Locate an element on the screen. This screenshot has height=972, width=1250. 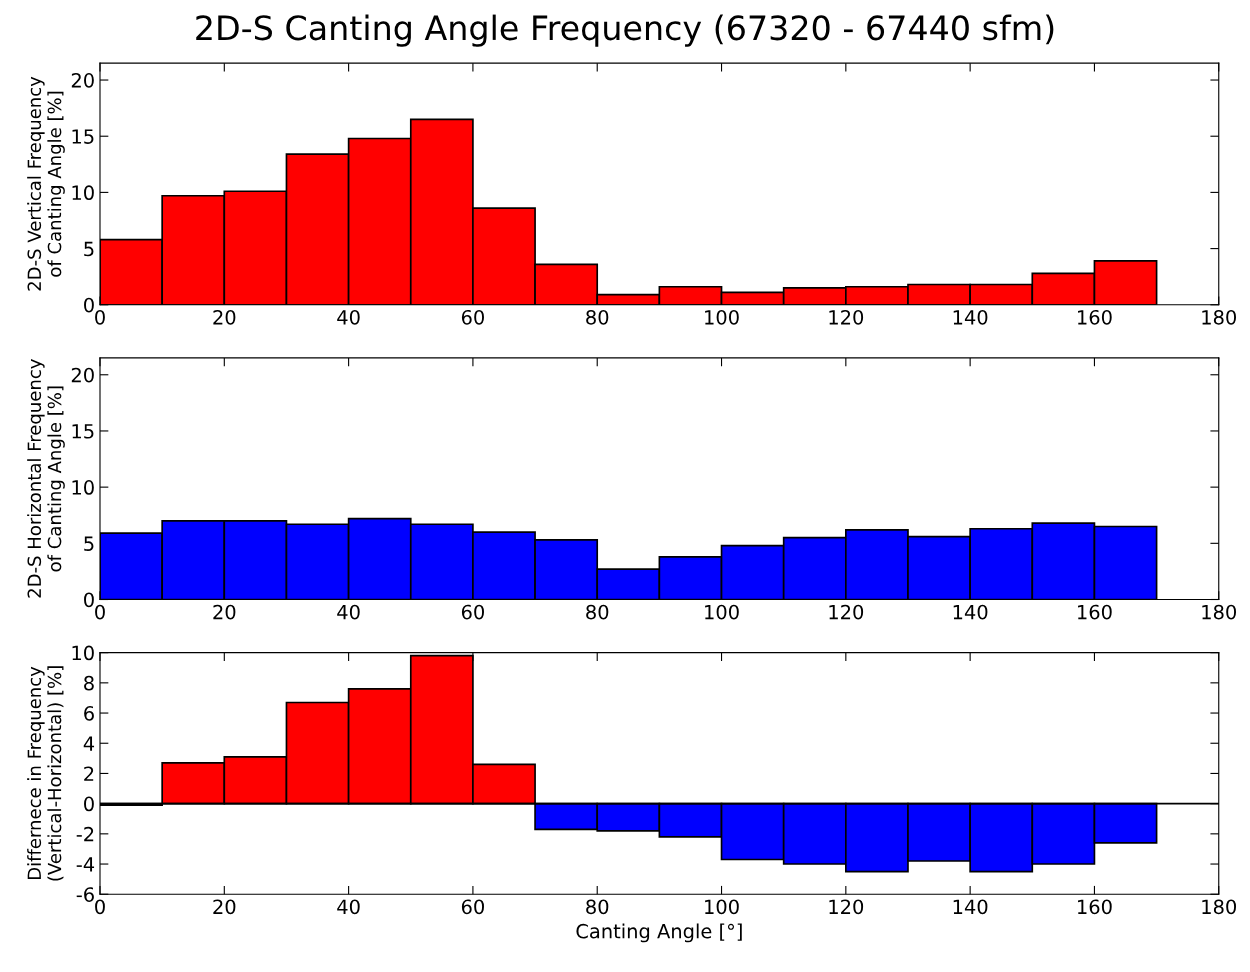
y-tick-label: -4 is located at coordinates (85, 864).